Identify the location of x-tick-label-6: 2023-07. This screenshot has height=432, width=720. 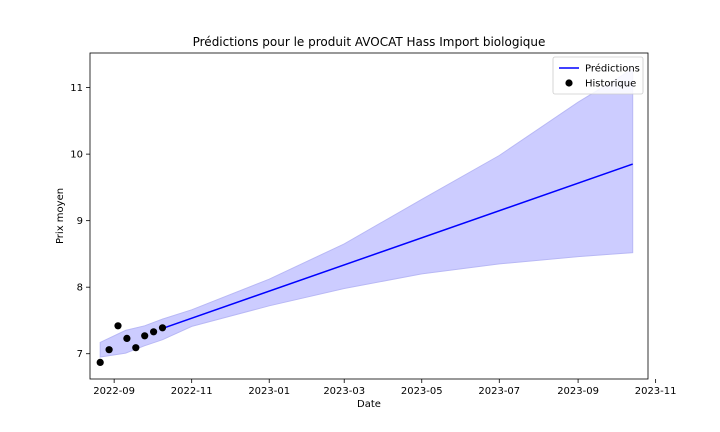
(499, 391).